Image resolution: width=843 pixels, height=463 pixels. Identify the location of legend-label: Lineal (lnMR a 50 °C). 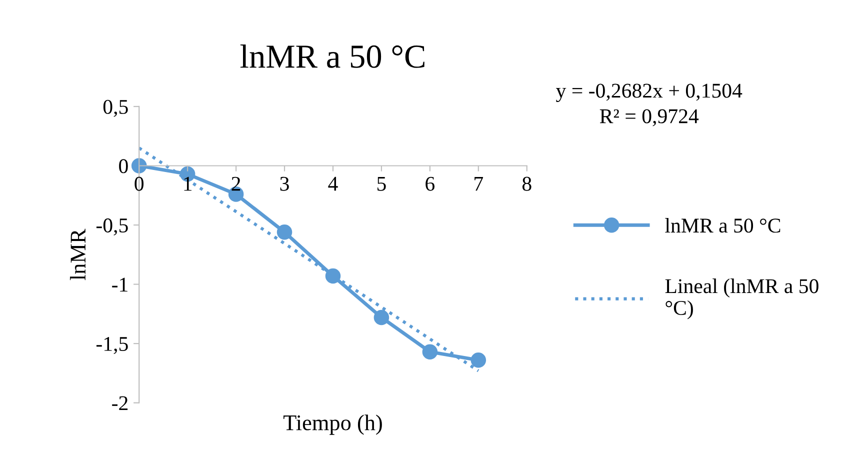
(741, 299).